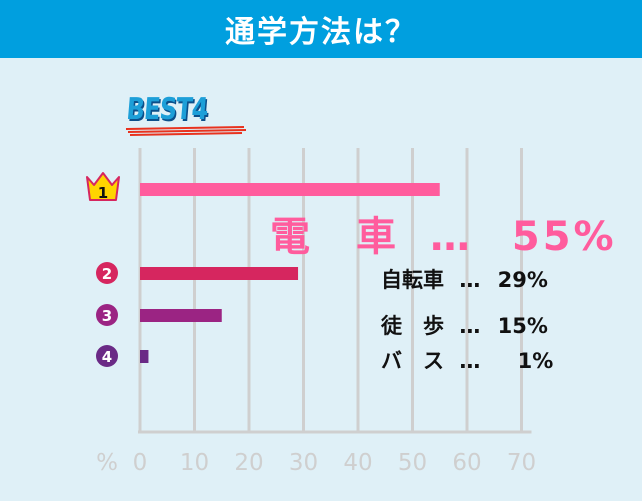  Describe the element at coordinates (564, 237) in the screenshot. I see `rank1-value: 55%` at that location.